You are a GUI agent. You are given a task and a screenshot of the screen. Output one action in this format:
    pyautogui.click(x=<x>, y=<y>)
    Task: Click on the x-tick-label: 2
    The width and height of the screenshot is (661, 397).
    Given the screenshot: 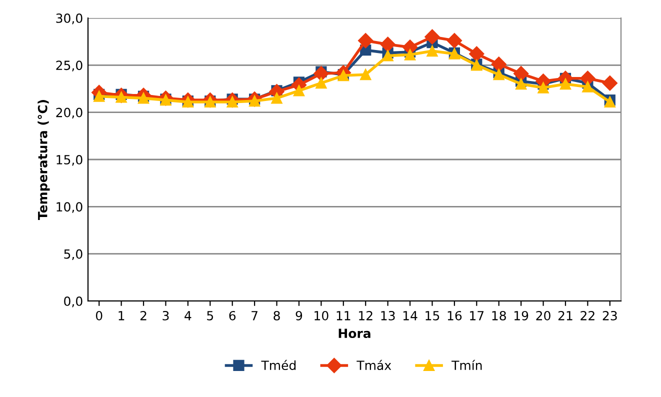 What is the action you would take?
    pyautogui.click(x=143, y=315)
    